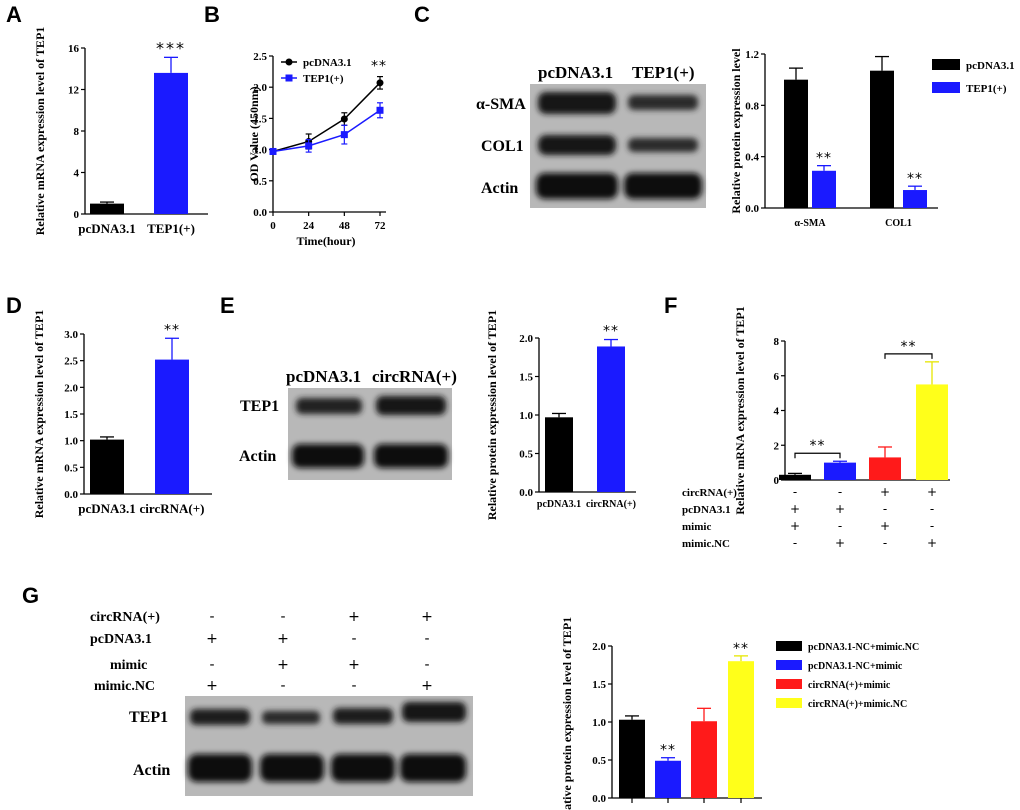 Image resolution: width=1020 pixels, height=810 pixels. What do you see at coordinates (736, 131) in the screenshot?
I see `y-axis-title: Relative protein expression level` at bounding box center [736, 131].